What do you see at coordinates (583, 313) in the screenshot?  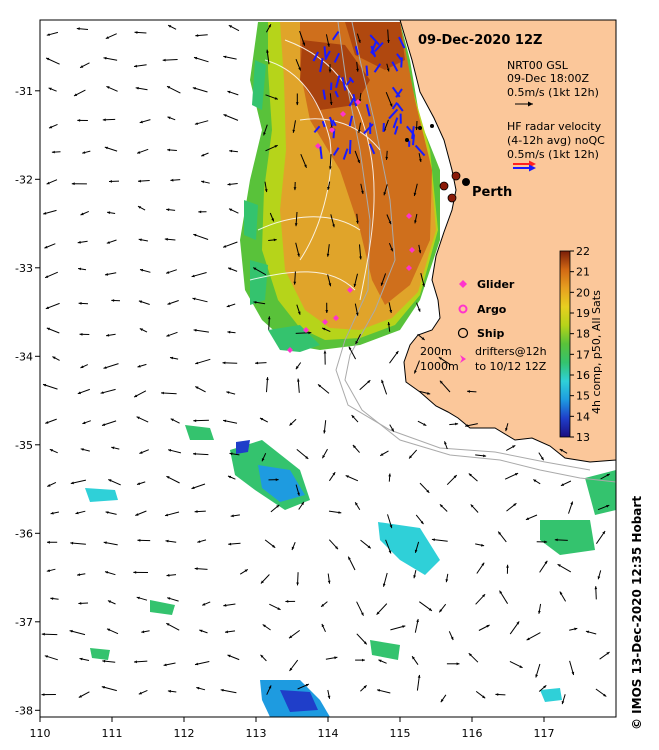 I see `colorbar-tick-label: 19` at bounding box center [583, 313].